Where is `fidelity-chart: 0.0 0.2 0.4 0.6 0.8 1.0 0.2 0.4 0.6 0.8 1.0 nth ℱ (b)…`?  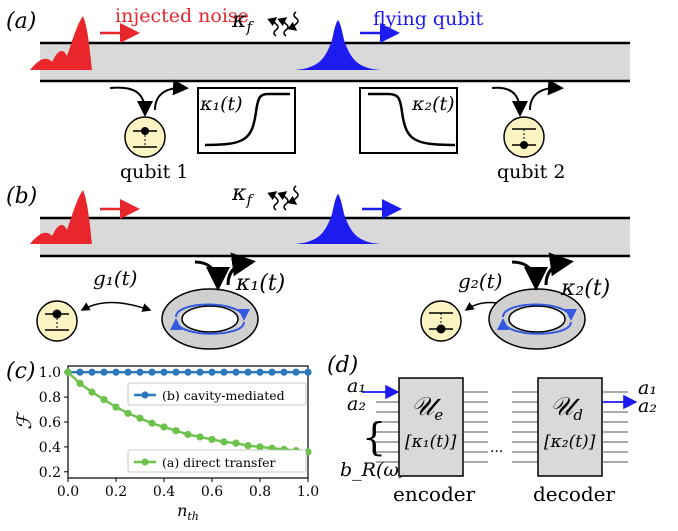 fidelity-chart: 0.0 0.2 0.4 0.6 0.8 1.0 0.2 0.4 0.6 0.8 1.0 nth ℱ (b)… is located at coordinates (165, 444).